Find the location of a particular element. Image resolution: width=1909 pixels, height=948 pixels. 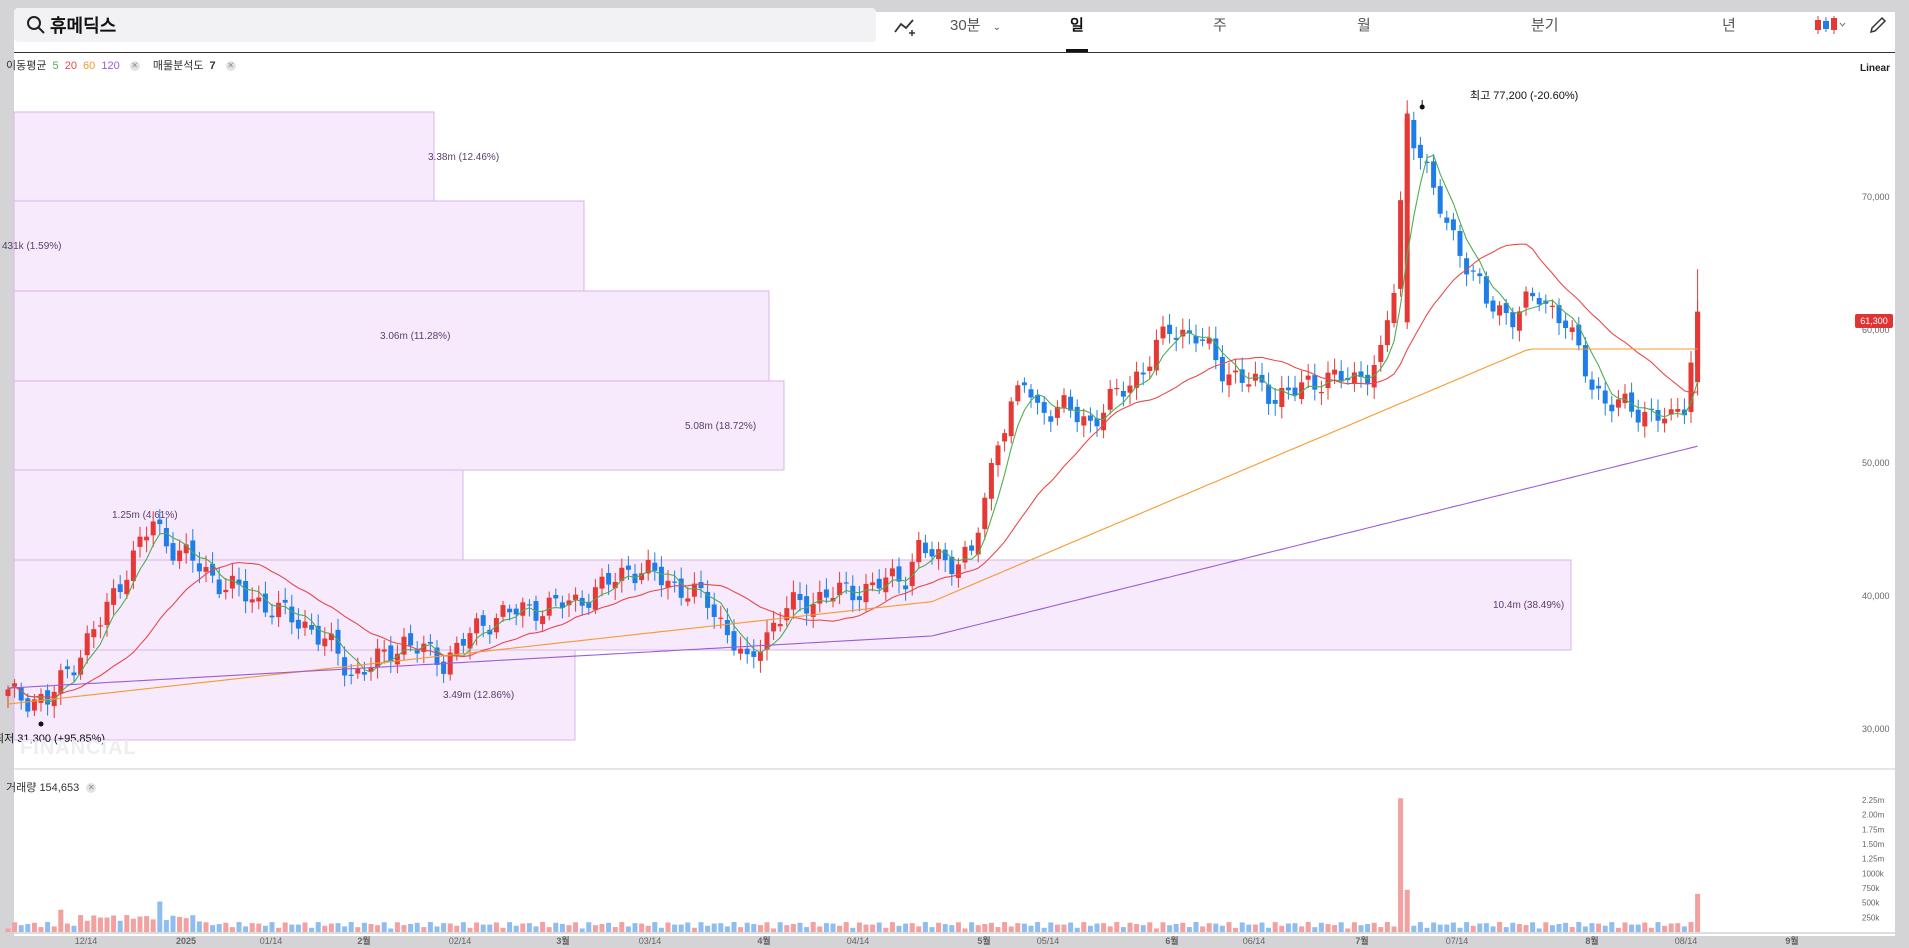

stock-search-box is located at coordinates (445, 25).